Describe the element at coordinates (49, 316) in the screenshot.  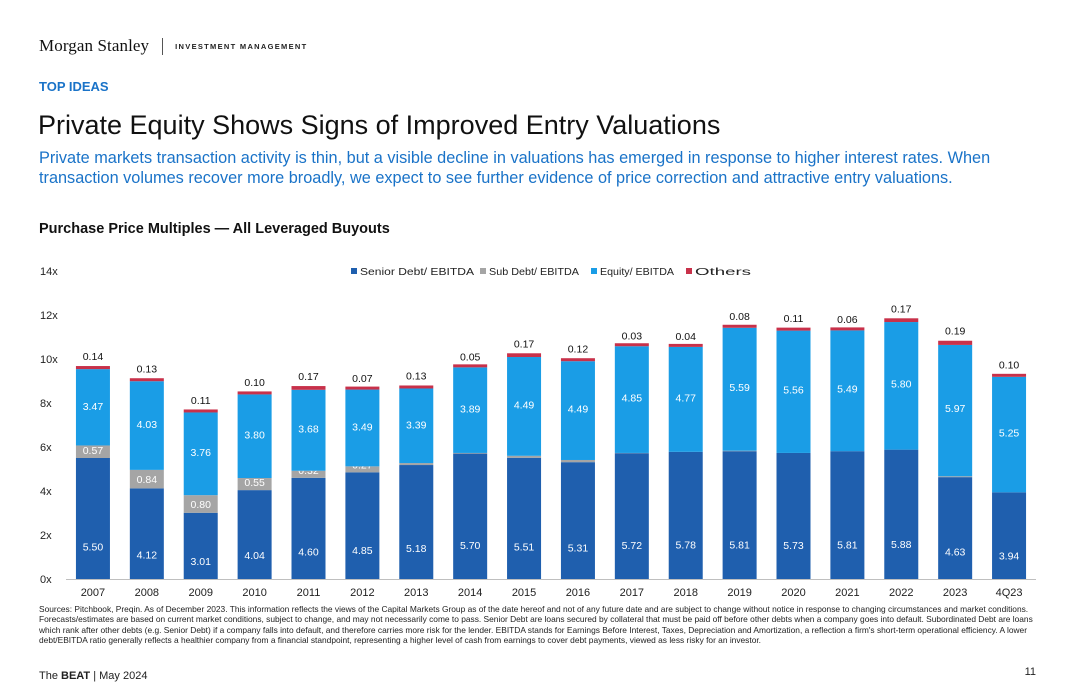
I see `y-tick-label: 12x` at that location.